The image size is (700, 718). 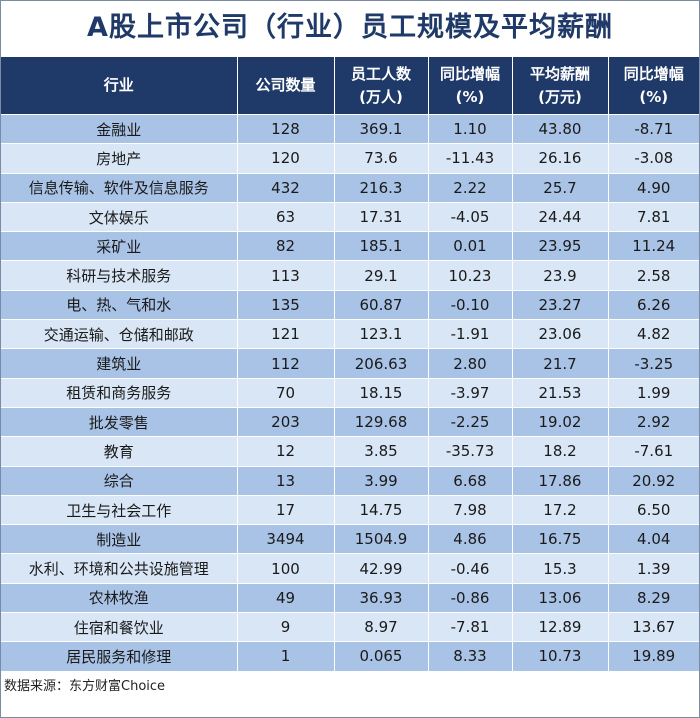 I want to click on employees-yoy-cell: 10.23, so click(x=470, y=275).